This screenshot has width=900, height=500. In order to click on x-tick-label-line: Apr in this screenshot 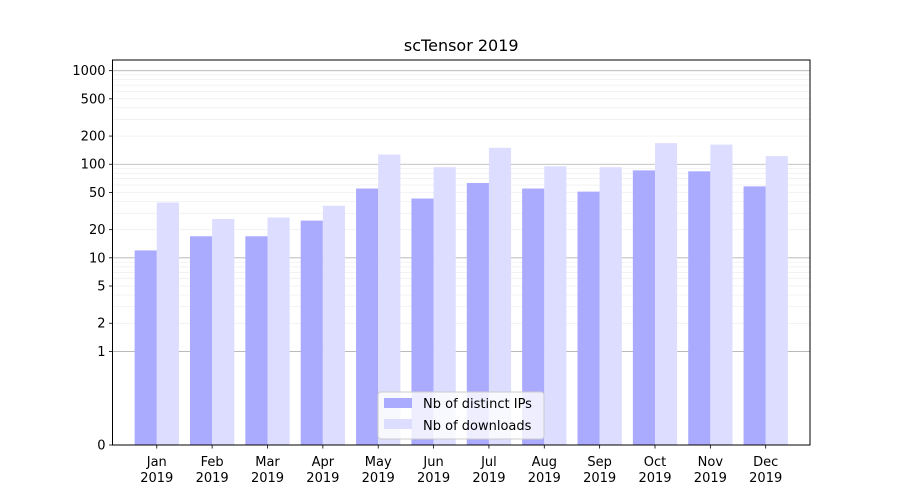, I will do `click(323, 462)`.